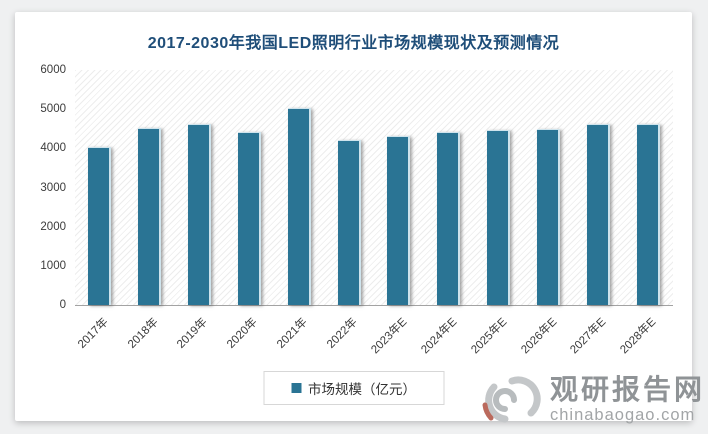 The width and height of the screenshot is (708, 434). What do you see at coordinates (62, 305) in the screenshot?
I see `y-tick-label: 0` at bounding box center [62, 305].